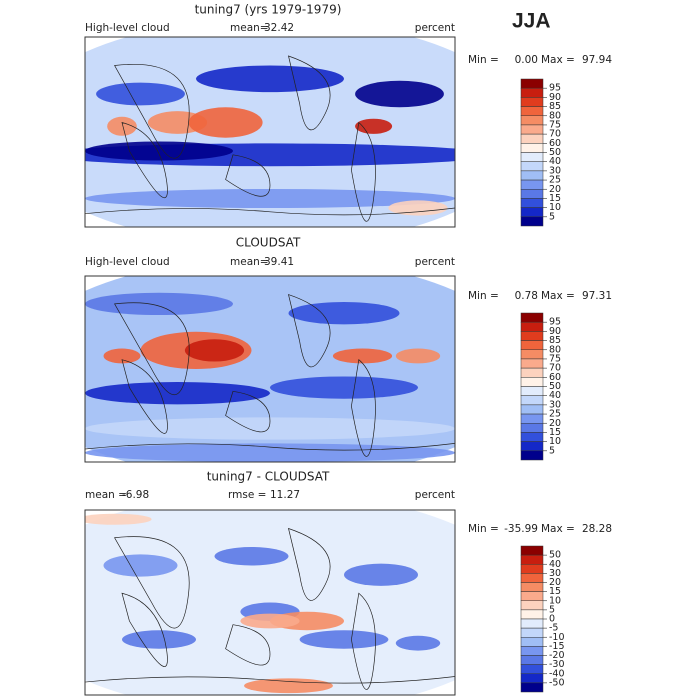 The image size is (700, 700). What do you see at coordinates (268, 10) in the screenshot?
I see `panel-title: tuning7 (yrs 1979-1979)` at bounding box center [268, 10].